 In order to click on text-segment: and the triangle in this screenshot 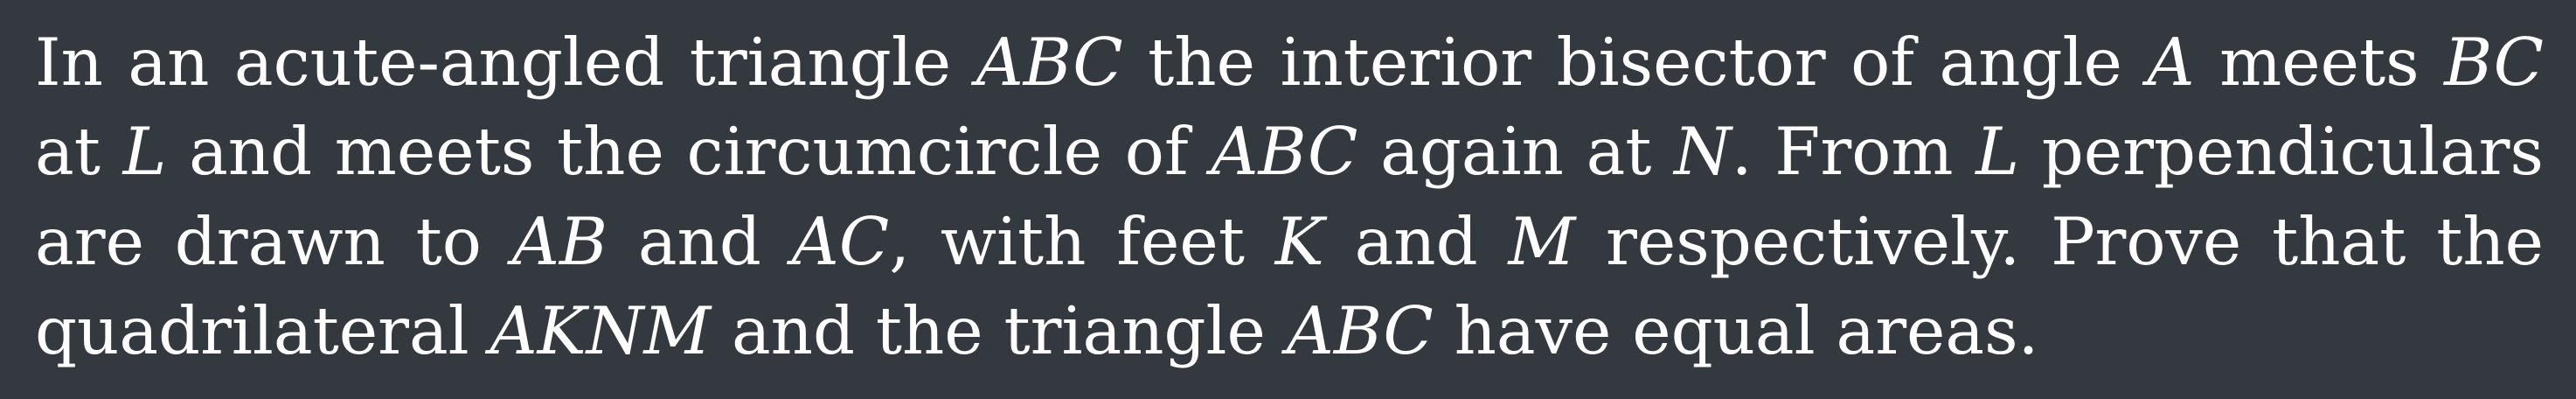, I will do `click(999, 330)`.